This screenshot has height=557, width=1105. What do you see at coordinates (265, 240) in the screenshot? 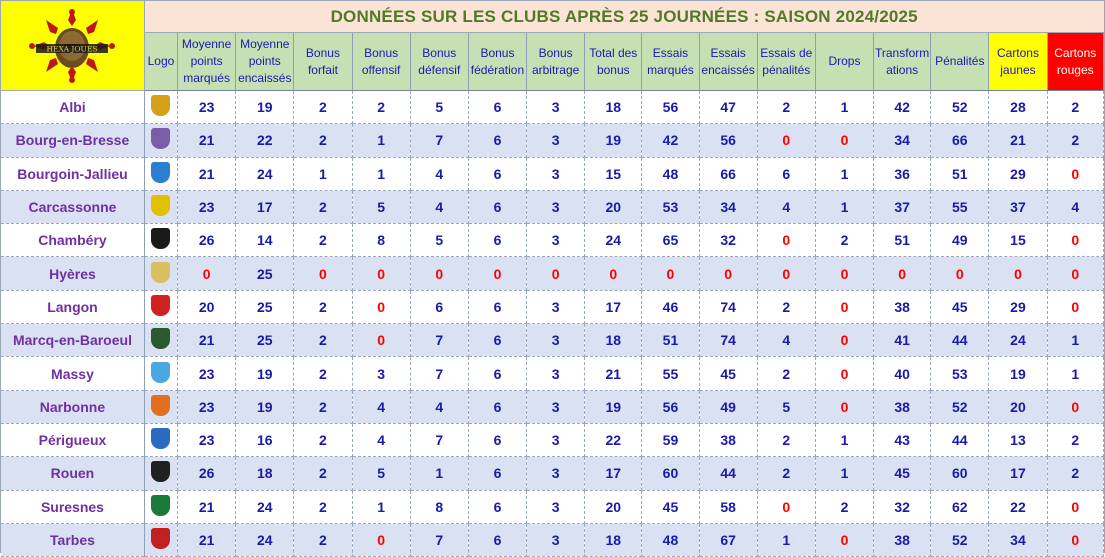
I see `stat-cell: 14` at bounding box center [265, 240].